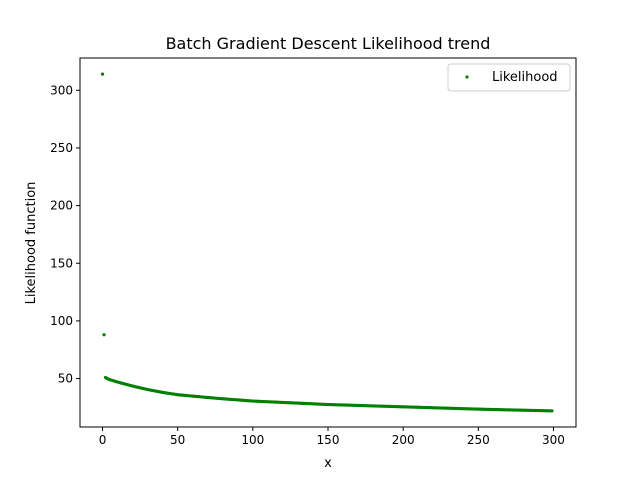  Describe the element at coordinates (403, 440) in the screenshot. I see `x-tick-label: 200` at that location.